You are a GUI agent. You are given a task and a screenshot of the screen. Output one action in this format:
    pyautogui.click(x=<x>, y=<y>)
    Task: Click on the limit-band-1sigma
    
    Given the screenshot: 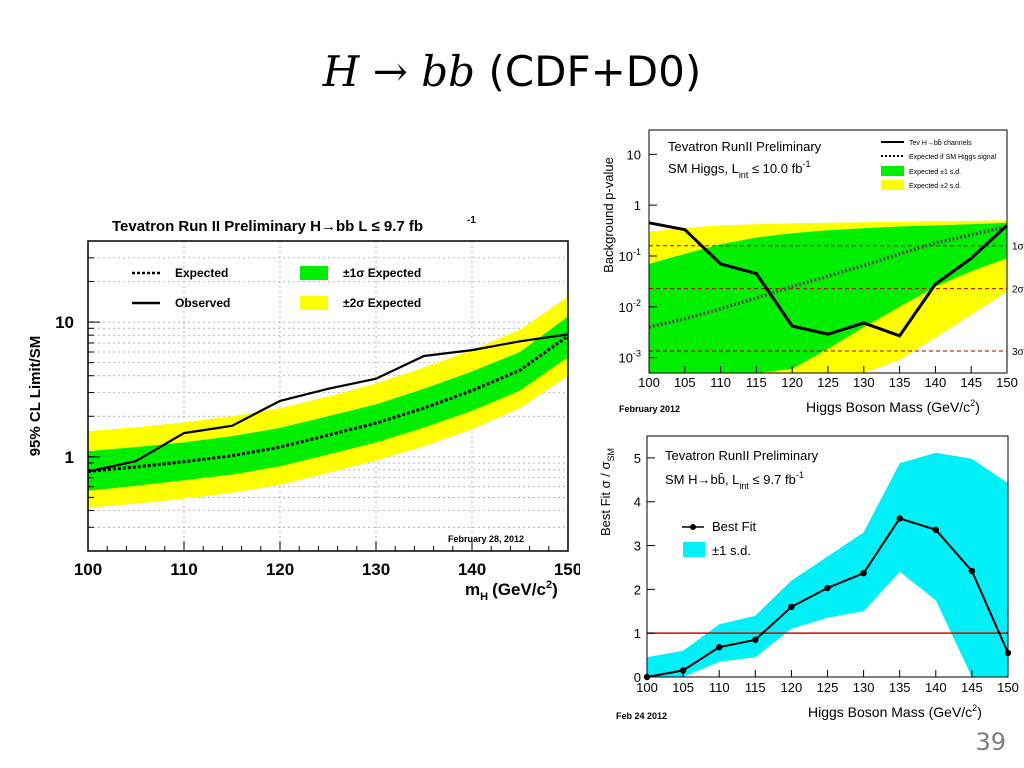 What is the action you would take?
    pyautogui.click(x=328, y=403)
    